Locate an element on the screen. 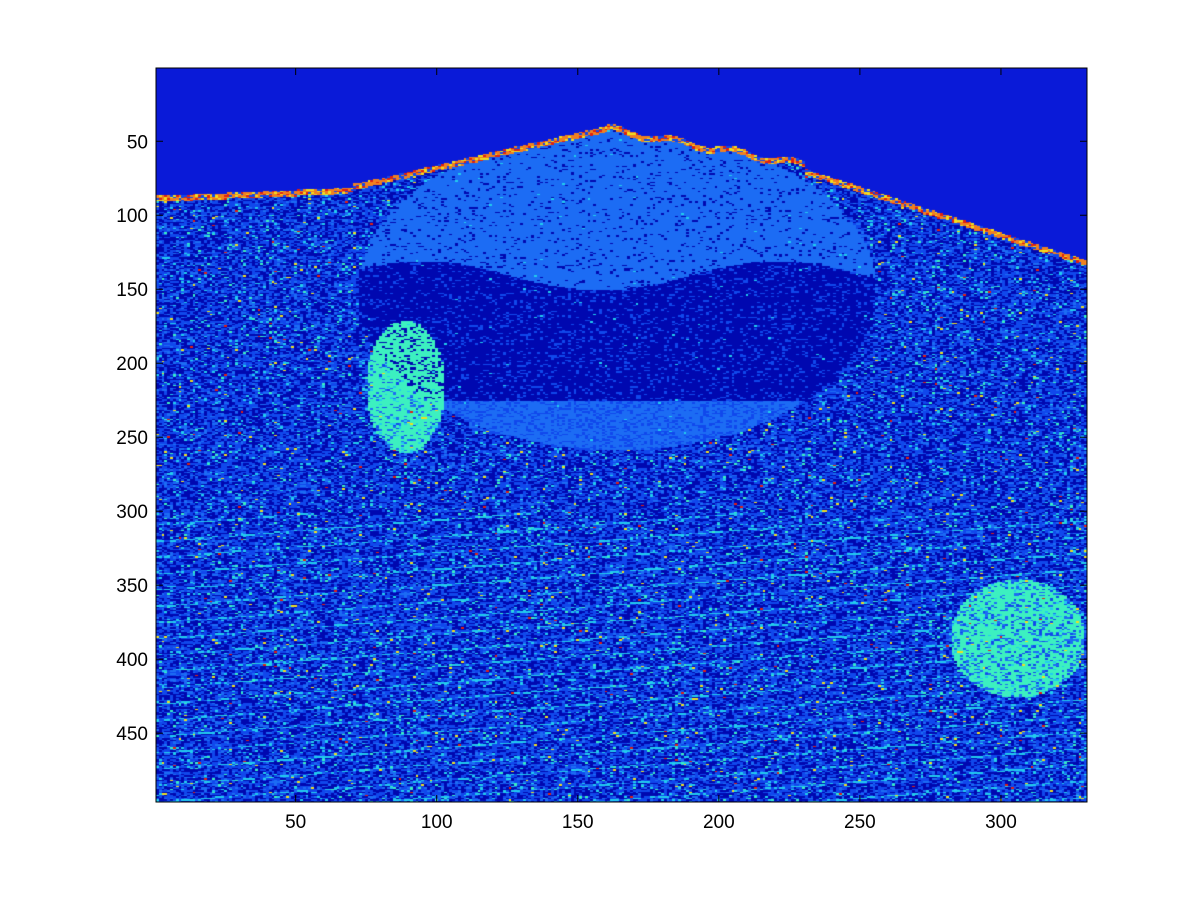 This screenshot has height=901, width=1201. y-tick-label: 350 is located at coordinates (132, 586).